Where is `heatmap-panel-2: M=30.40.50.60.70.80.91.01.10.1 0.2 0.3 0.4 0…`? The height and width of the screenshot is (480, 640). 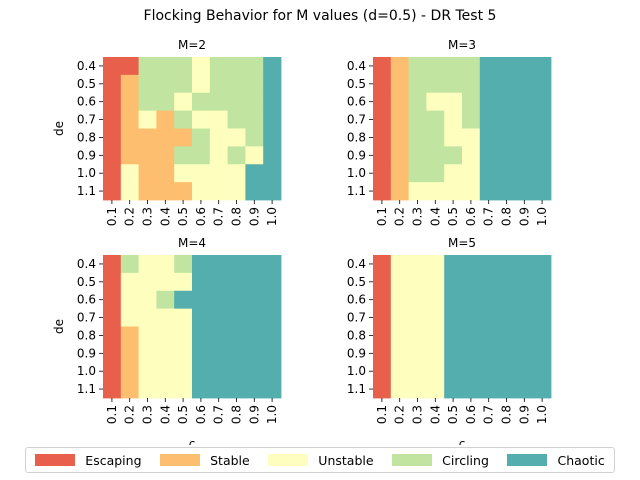 heatmap-panel-2: M=30.40.50.60.70.80.91.01.10.1 0.2 0.3 0.4 0… is located at coordinates (449, 132).